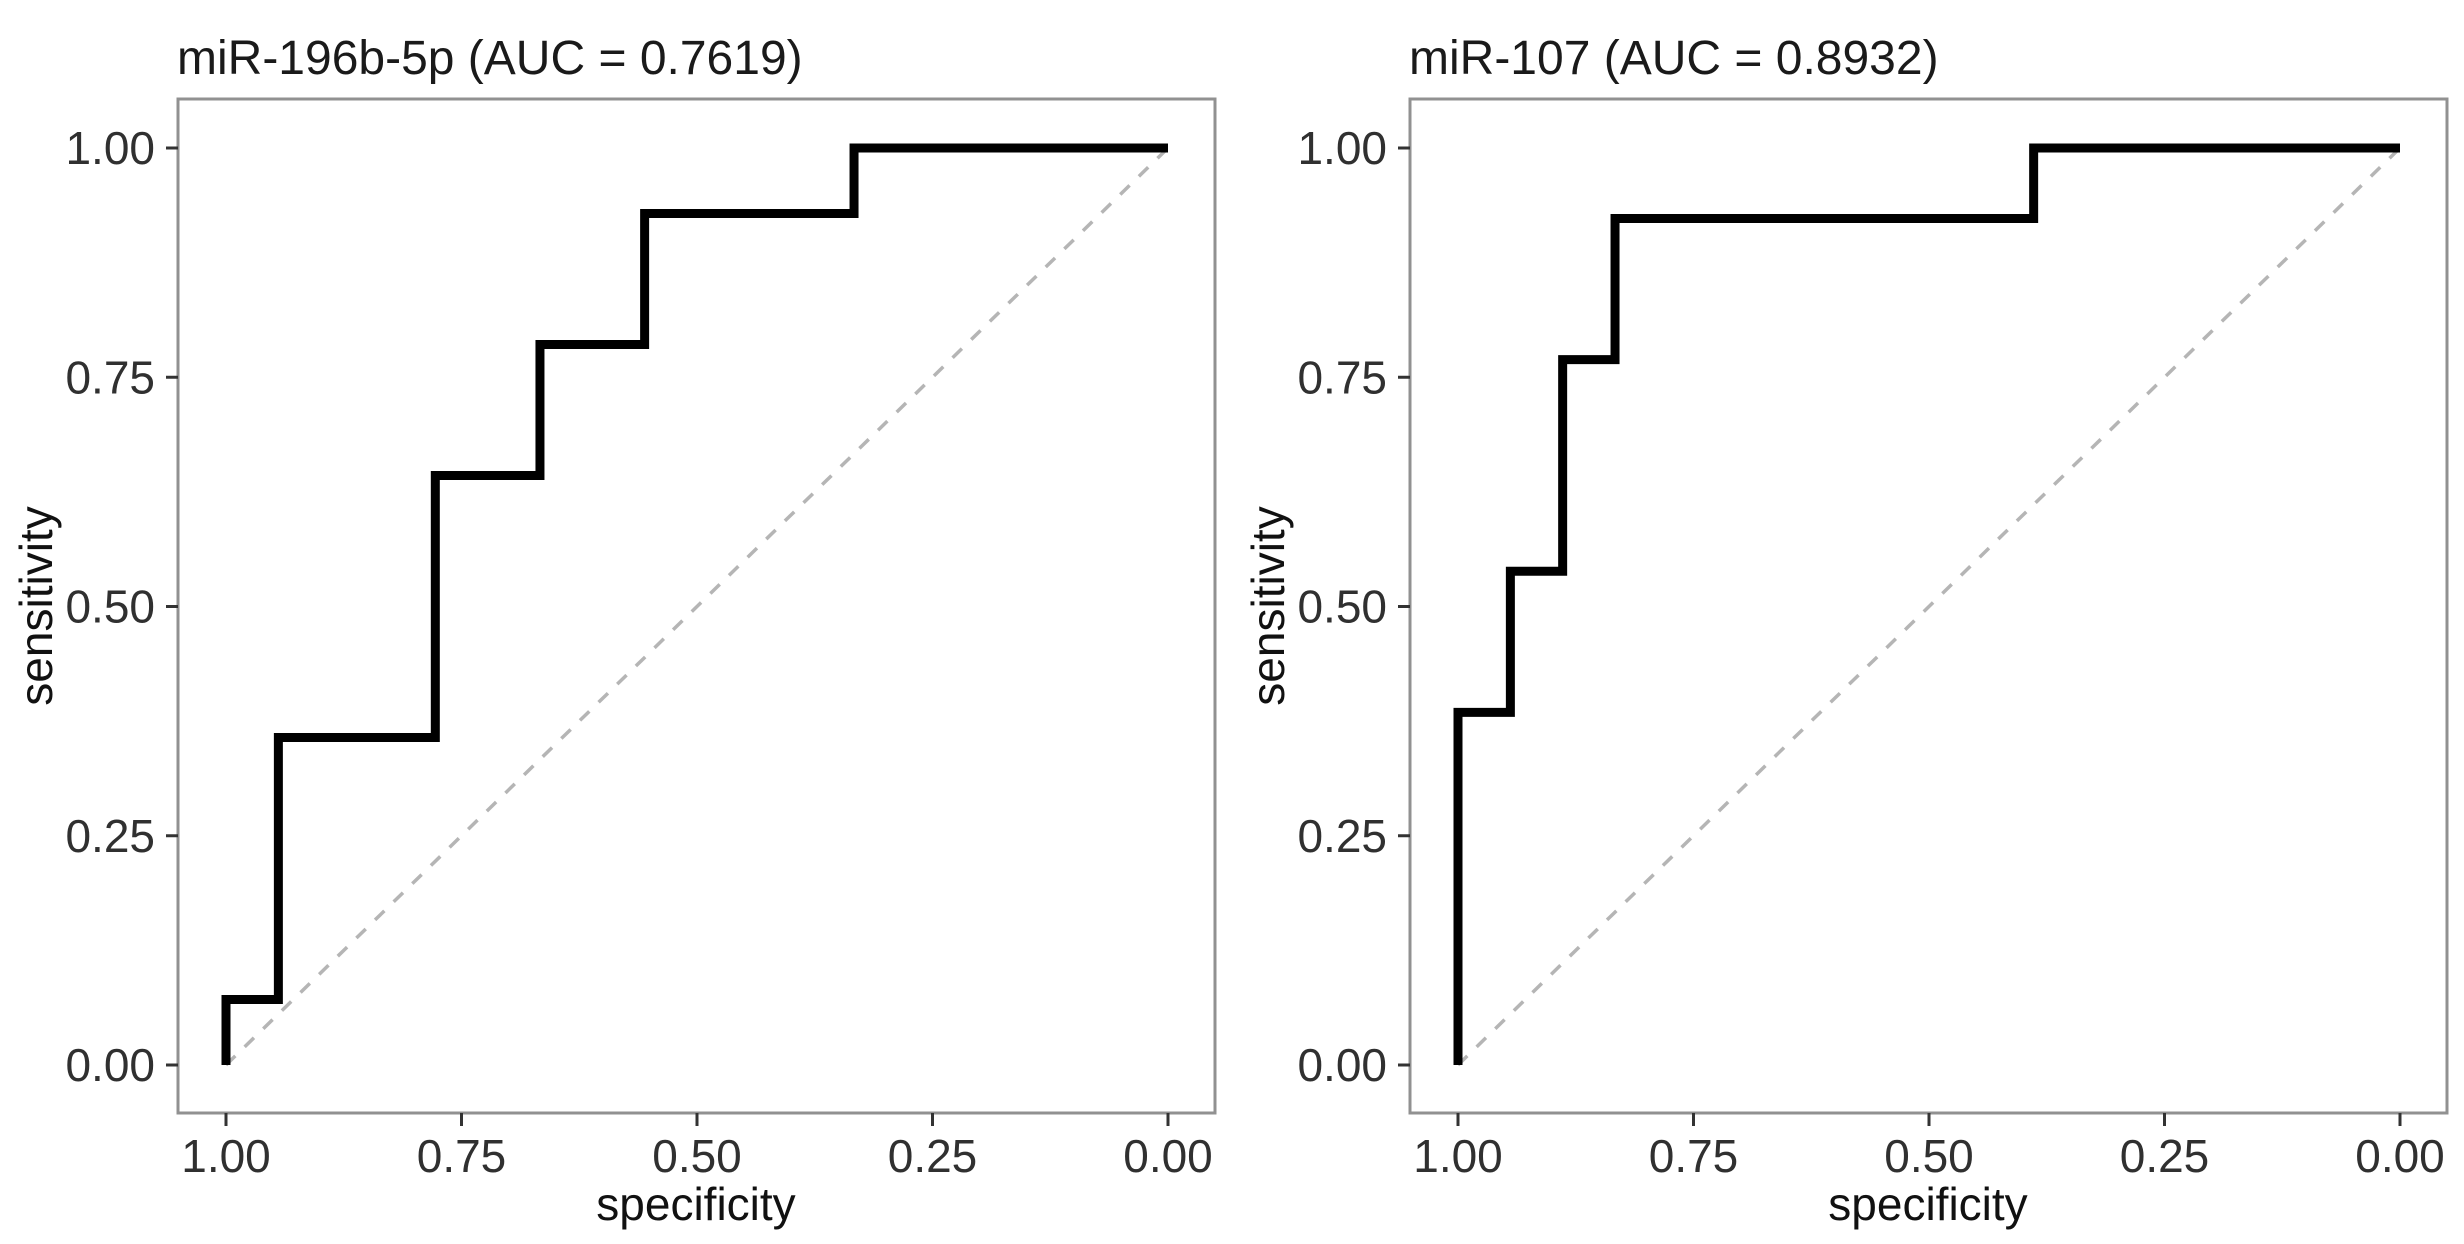 The height and width of the screenshot is (1244, 2464). What do you see at coordinates (1674, 58) in the screenshot?
I see `chart-title: miR-107 (AUC = 0.8932)` at bounding box center [1674, 58].